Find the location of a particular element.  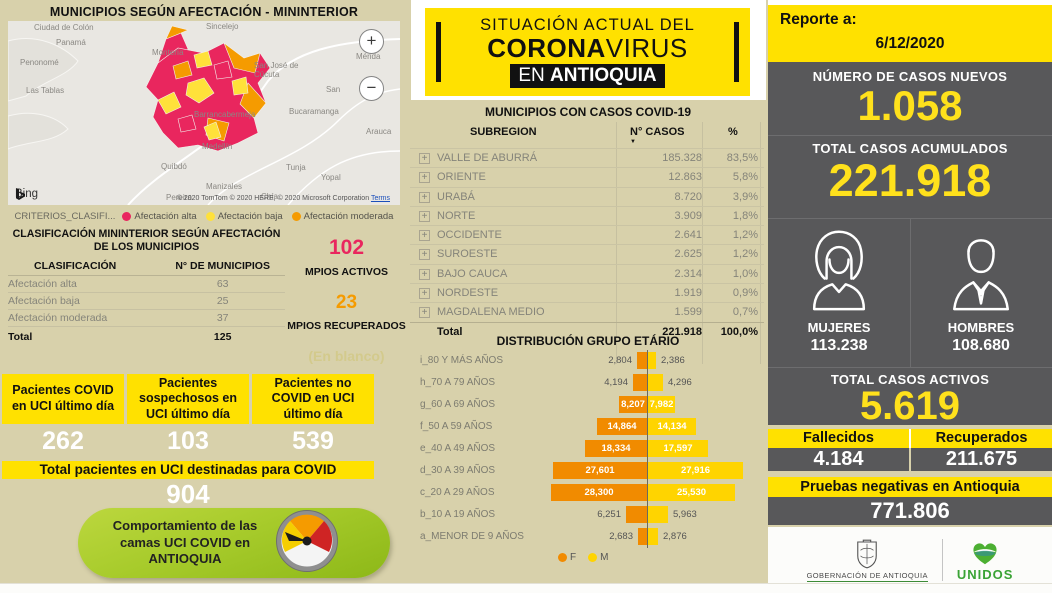

map-zoom-out-button: − is located at coordinates (371, 88).